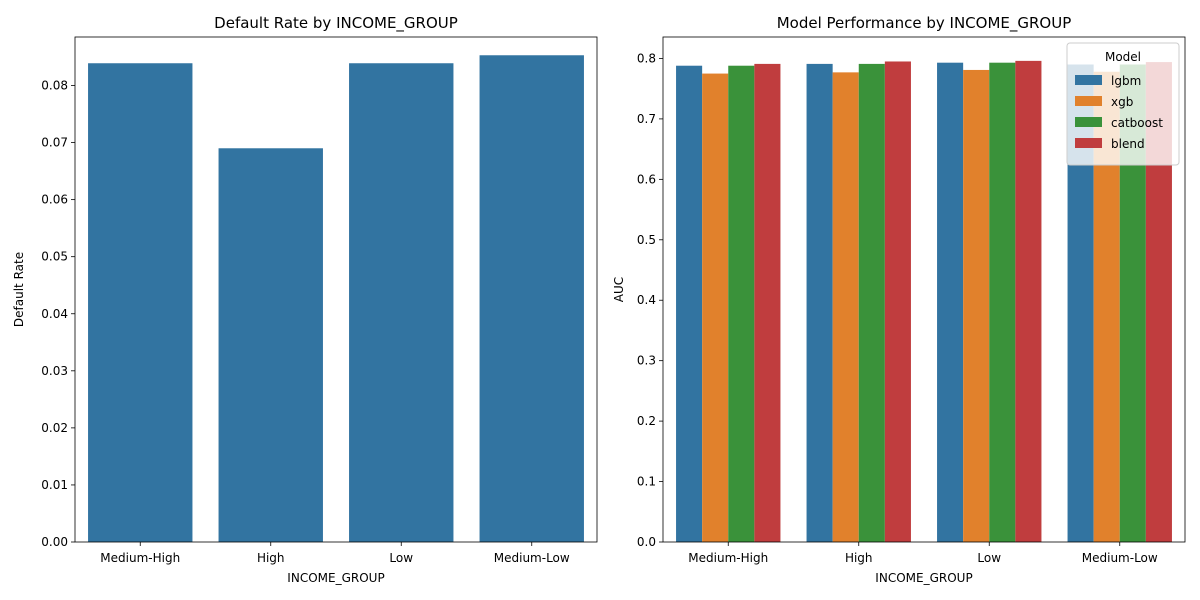 The width and height of the screenshot is (1200, 600). What do you see at coordinates (819, 303) in the screenshot?
I see `bar-lgbm-high` at bounding box center [819, 303].